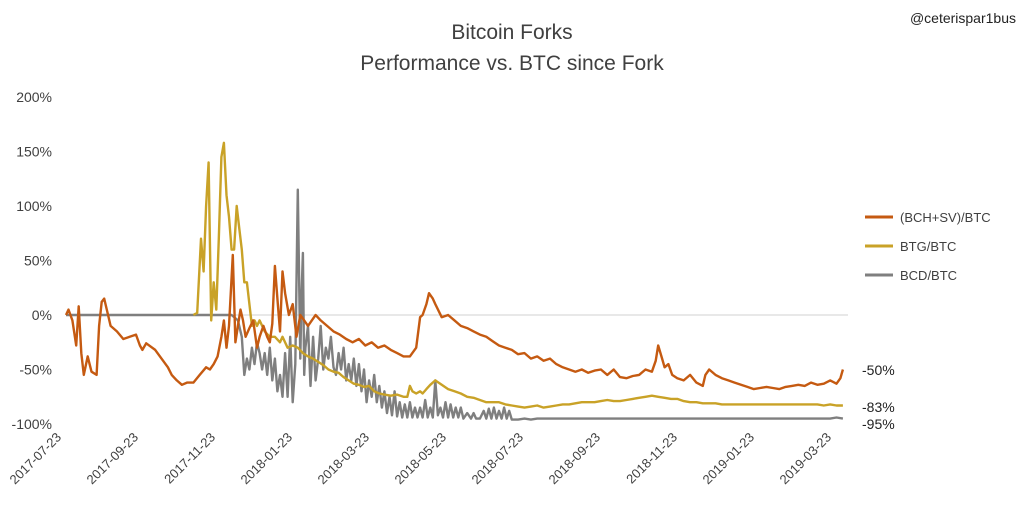 The height and width of the screenshot is (512, 1024). I want to click on x-tick-label: 2019-01-23, so click(728, 459).